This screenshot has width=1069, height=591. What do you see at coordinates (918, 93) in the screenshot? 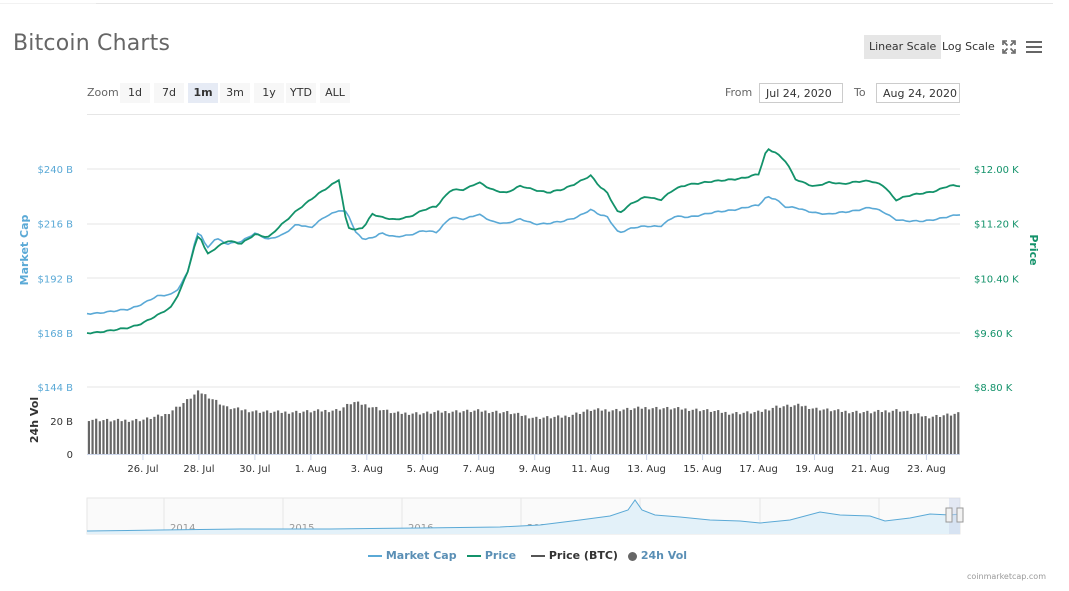
I see `to-date-input: Aug 24, 2020` at bounding box center [918, 93].